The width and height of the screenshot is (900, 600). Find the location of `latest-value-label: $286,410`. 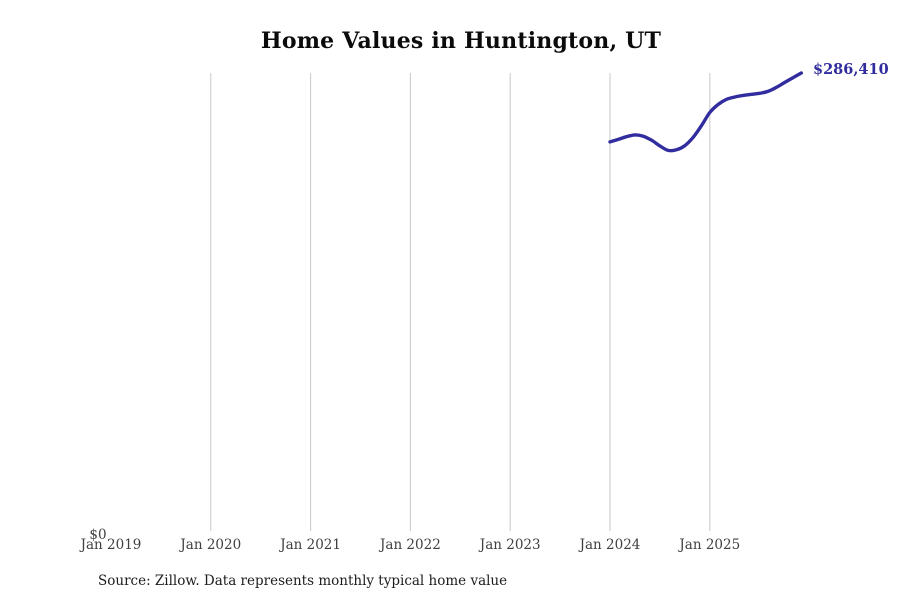

latest-value-label: $286,410 is located at coordinates (851, 69).